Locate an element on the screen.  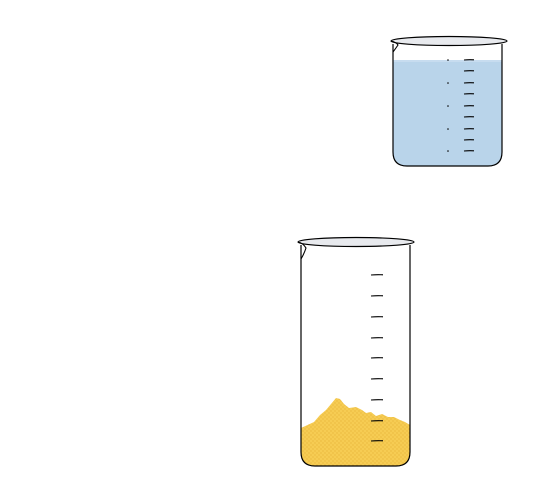
tall-beaker is located at coordinates (356, 351).